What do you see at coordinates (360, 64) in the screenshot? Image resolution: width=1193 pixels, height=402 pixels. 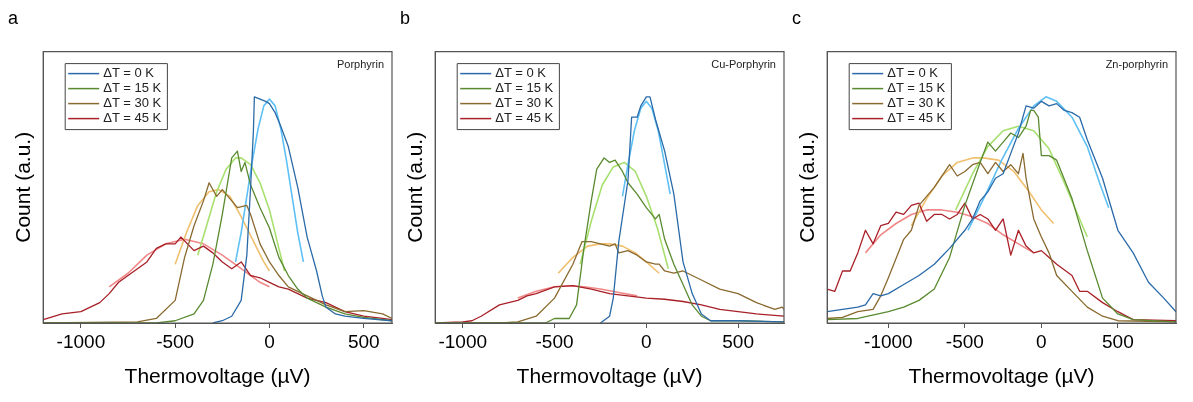 I see `text: Porphyrin` at bounding box center [360, 64].